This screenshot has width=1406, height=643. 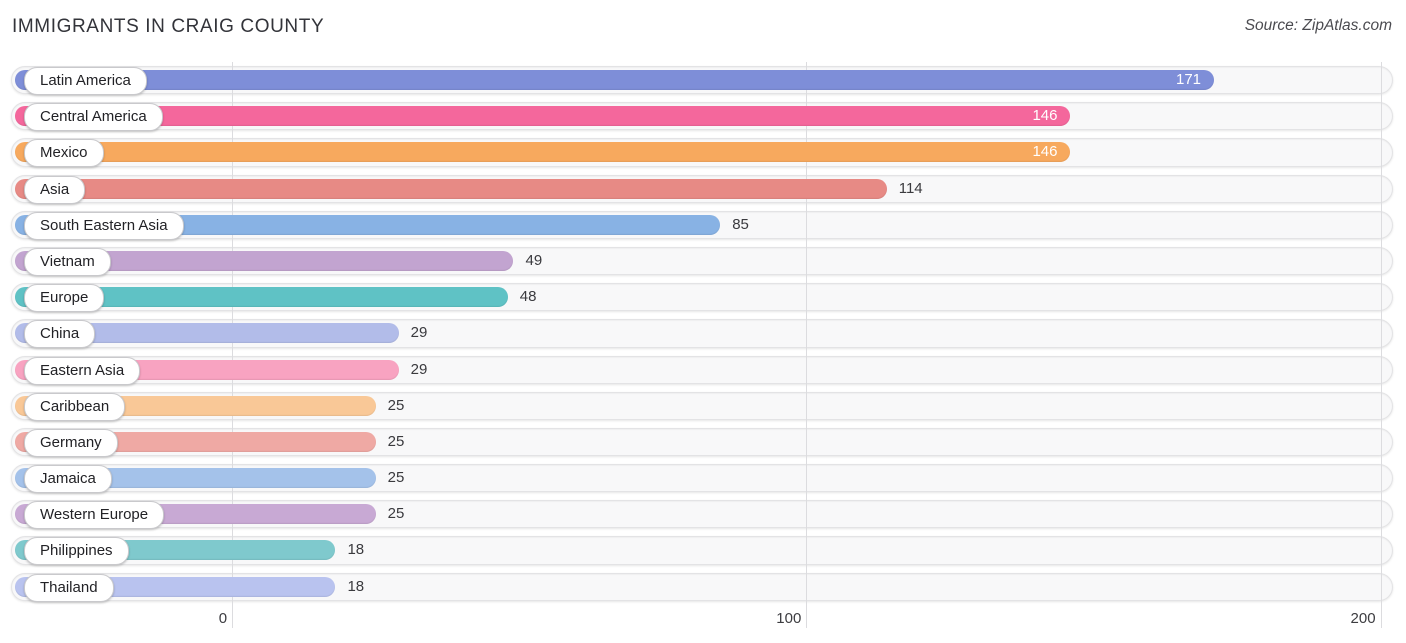 I want to click on bar-row: 29 Eastern Asia, so click(x=702, y=370).